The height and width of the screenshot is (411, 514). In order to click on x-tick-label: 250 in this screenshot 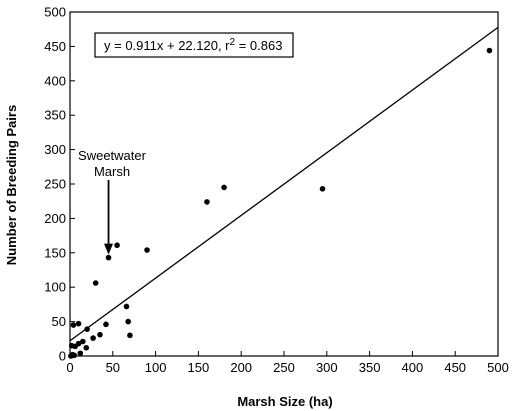, I will do `click(284, 367)`.